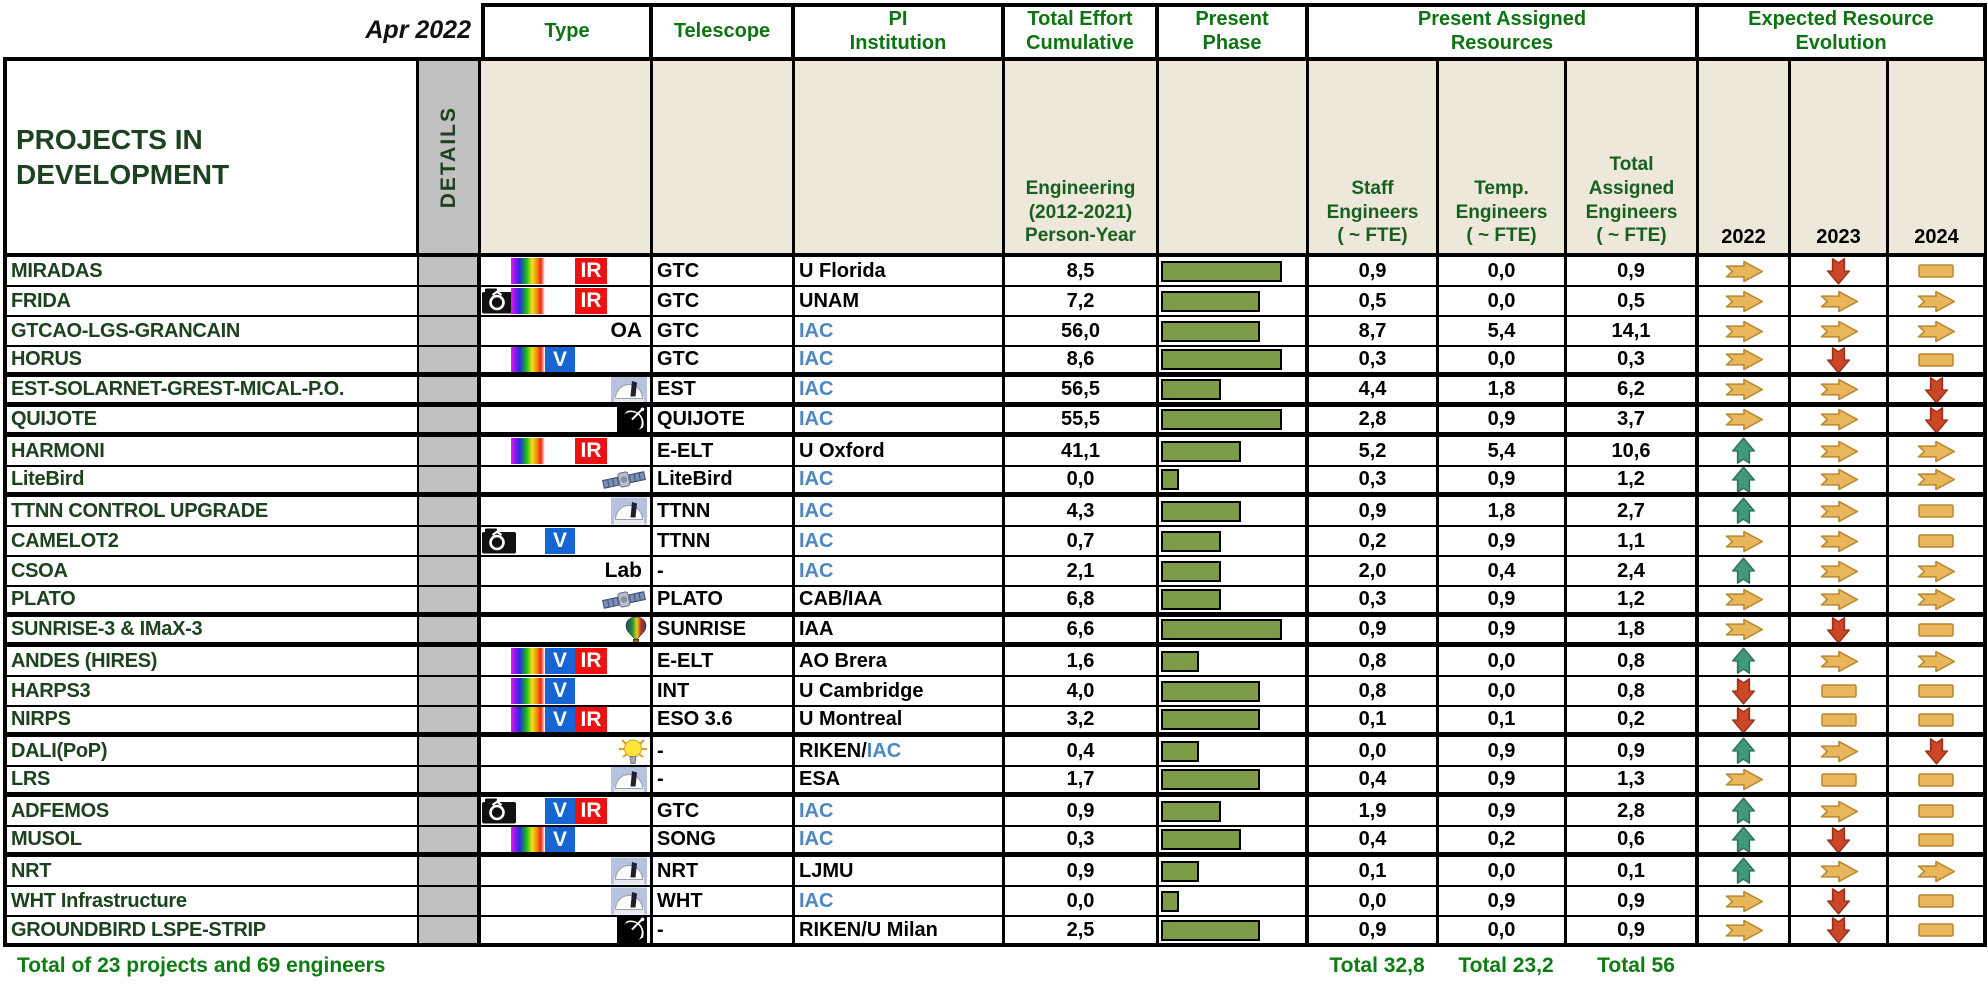 The height and width of the screenshot is (985, 1988). What do you see at coordinates (1503, 422) in the screenshot?
I see `temp-fte-value: 0,9` at bounding box center [1503, 422].